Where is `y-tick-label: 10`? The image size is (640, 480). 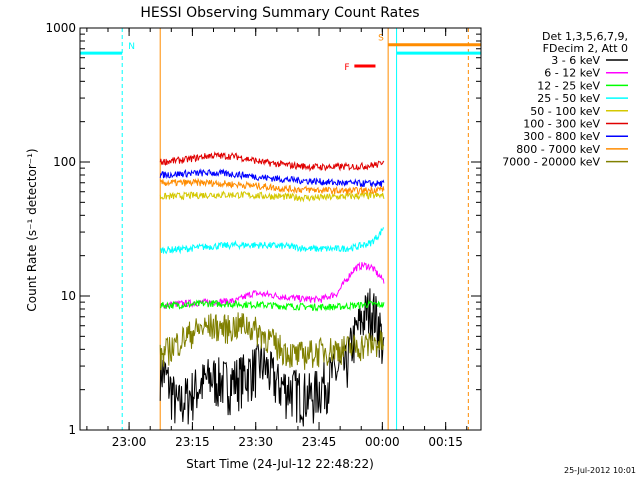
y-tick-label: 10 is located at coordinates (68, 296).